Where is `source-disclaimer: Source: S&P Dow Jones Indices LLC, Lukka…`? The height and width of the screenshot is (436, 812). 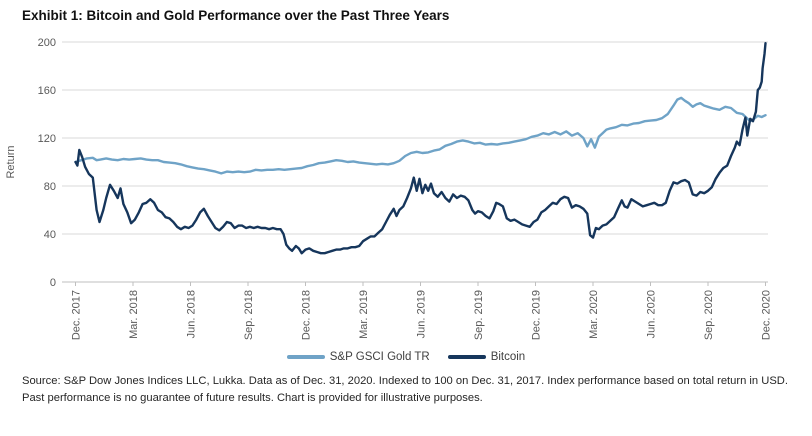
source-disclaimer: Source: S&P Dow Jones Indices LLC, Lukka… is located at coordinates (405, 389).